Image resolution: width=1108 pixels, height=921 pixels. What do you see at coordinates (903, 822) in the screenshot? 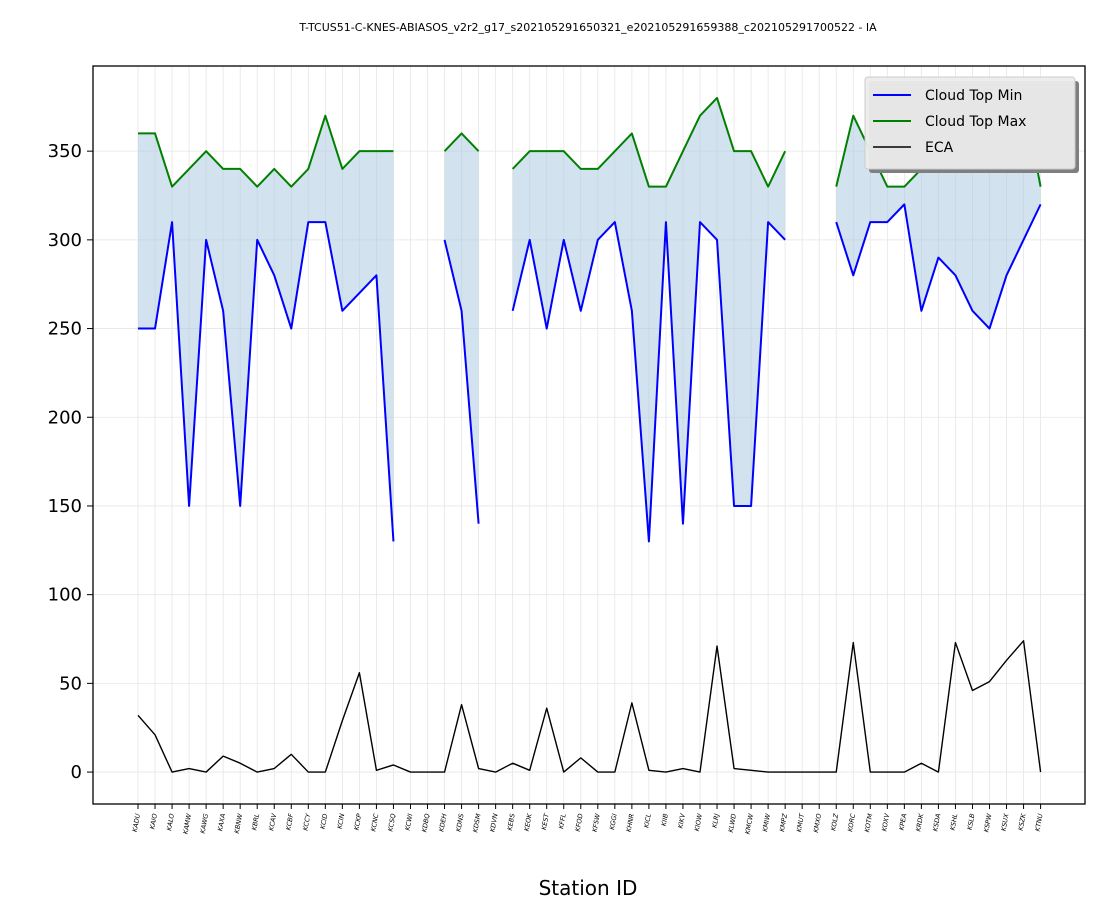
I see `x-tick-label: KPEA` at bounding box center [903, 822].